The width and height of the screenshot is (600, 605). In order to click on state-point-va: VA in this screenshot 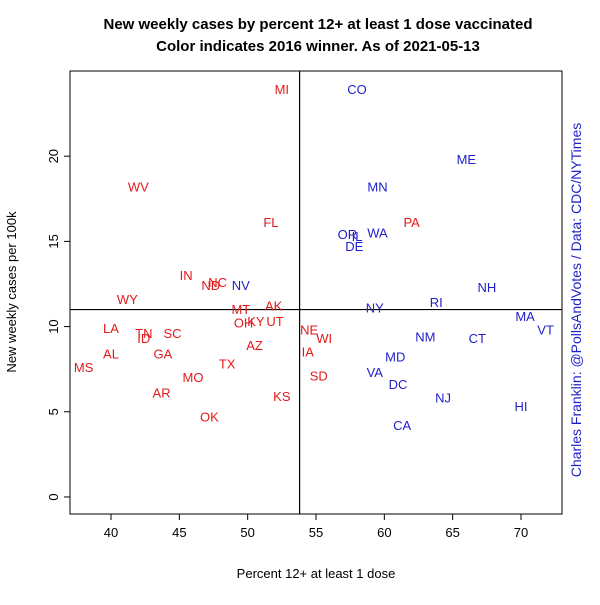, I will do `click(375, 372)`.